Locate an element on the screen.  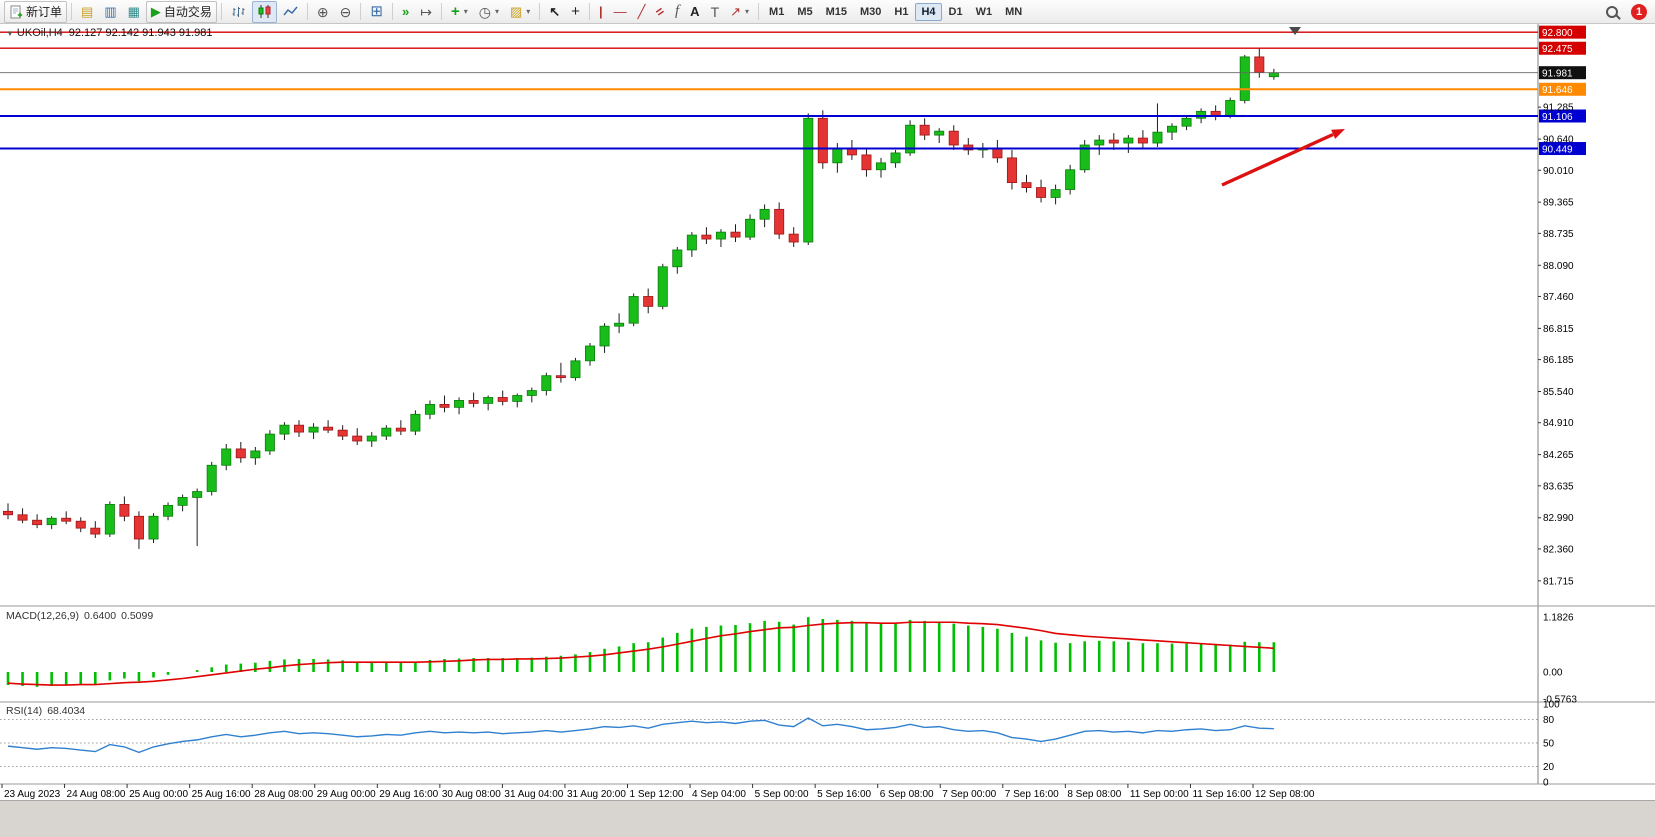
text-tool-button: A is located at coordinates (694, 12).